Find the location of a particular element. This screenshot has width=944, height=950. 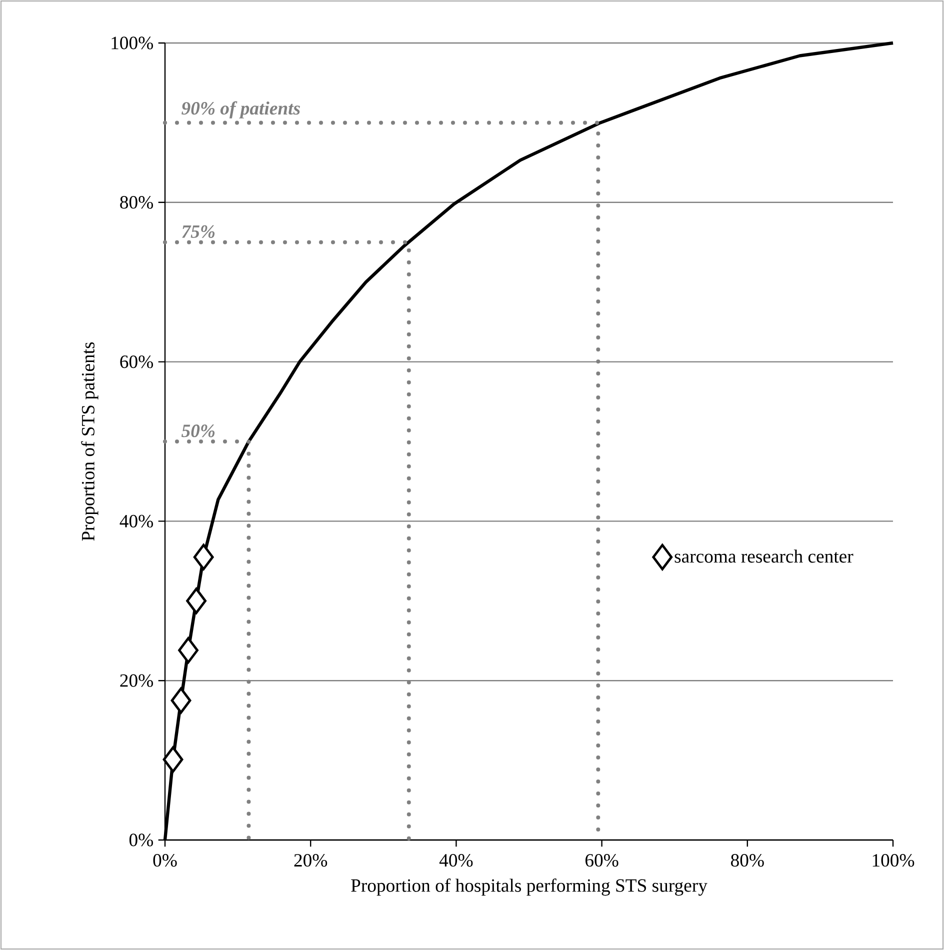

y-tick-label: 60% is located at coordinates (136, 361).